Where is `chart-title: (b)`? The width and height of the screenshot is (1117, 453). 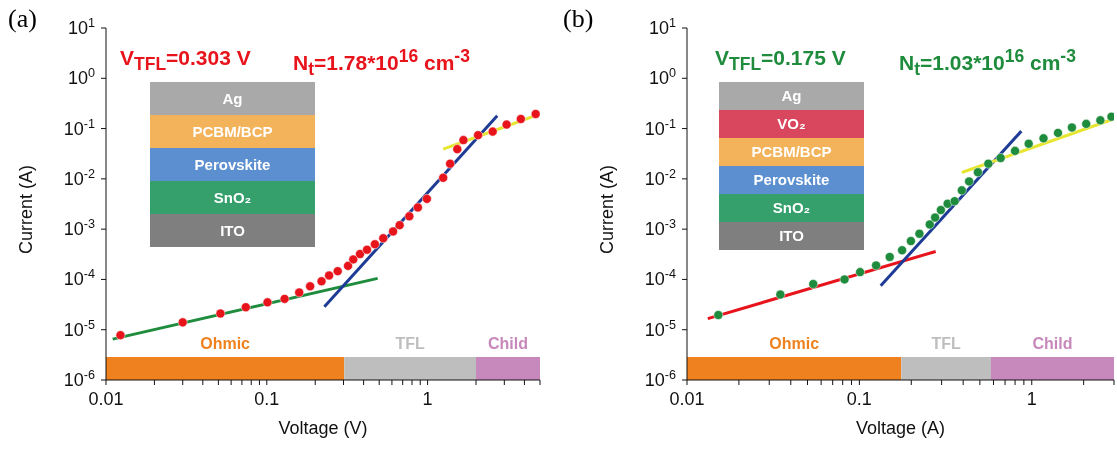 chart-title: (b) is located at coordinates (578, 19).